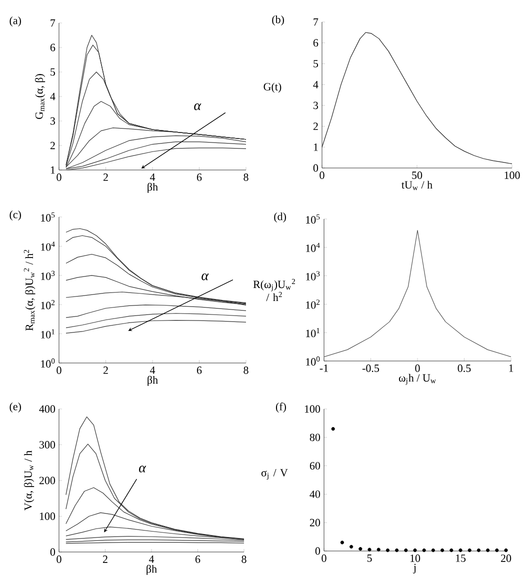 The image size is (525, 583). What do you see at coordinates (417, 185) in the screenshot?
I see `x-axis-title: tU$_{w}$ / h` at bounding box center [417, 185].